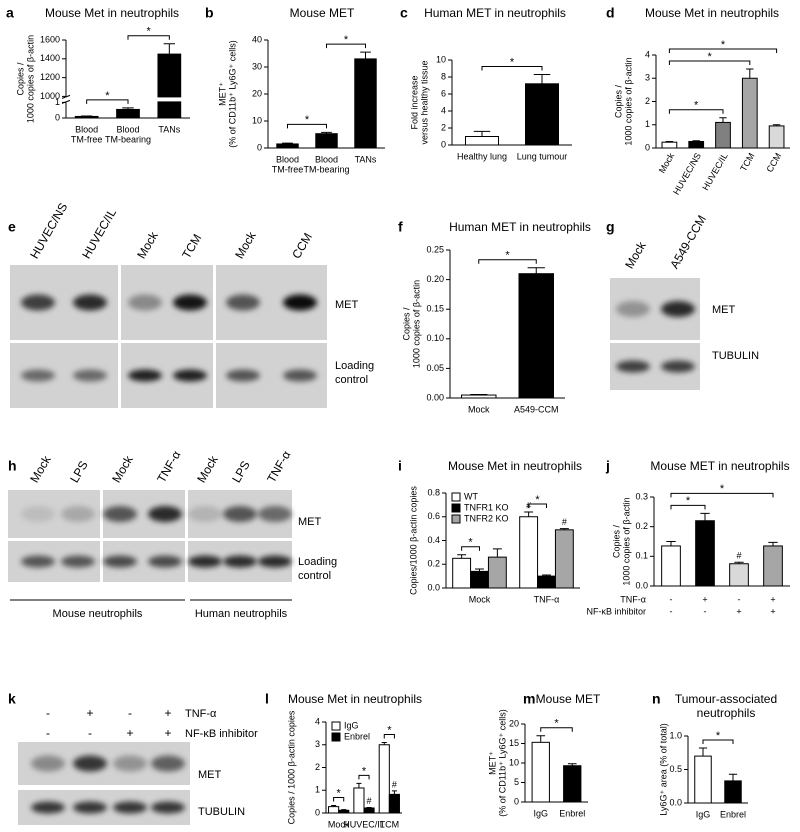 This screenshot has height=832, width=800. I want to click on x-tick-label: Blood, so click(287, 159).